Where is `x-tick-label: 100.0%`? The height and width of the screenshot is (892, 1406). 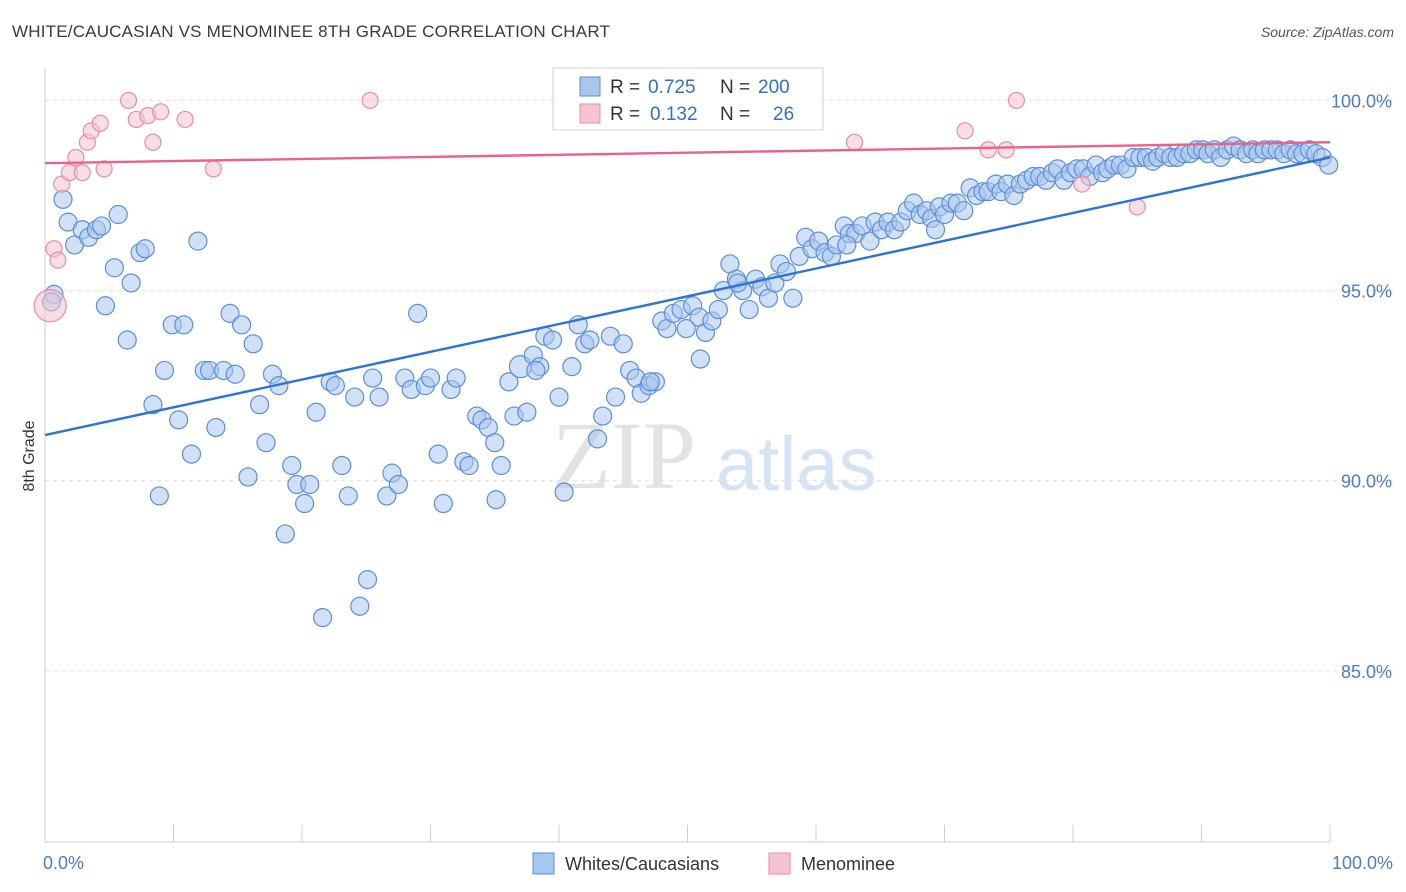 x-tick-label: 100.0% is located at coordinates (1362, 863).